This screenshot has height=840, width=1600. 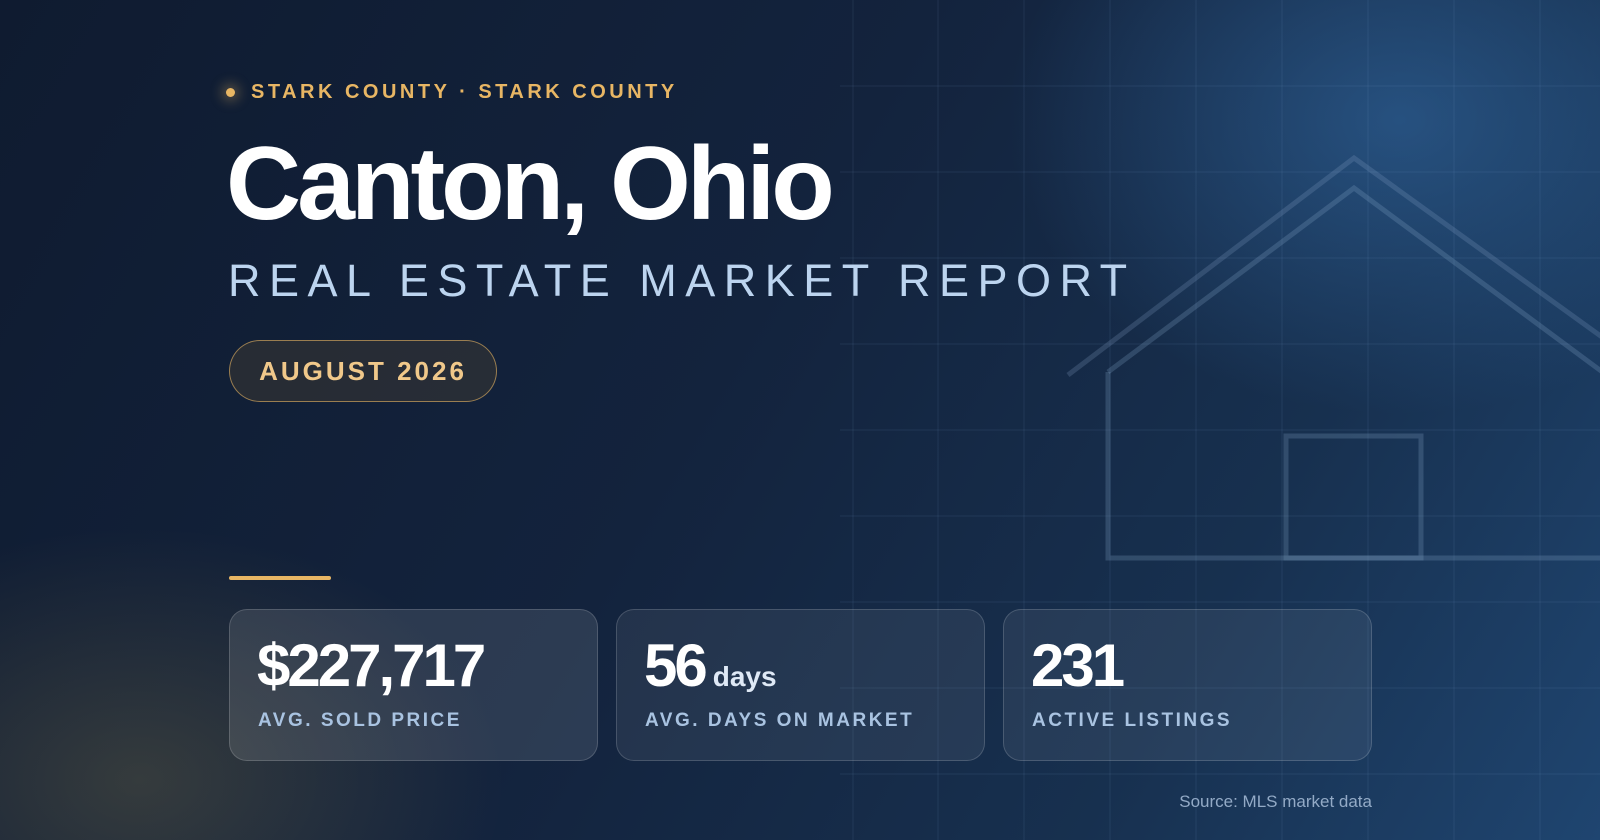 What do you see at coordinates (676, 665) in the screenshot?
I see `stat-value: 56` at bounding box center [676, 665].